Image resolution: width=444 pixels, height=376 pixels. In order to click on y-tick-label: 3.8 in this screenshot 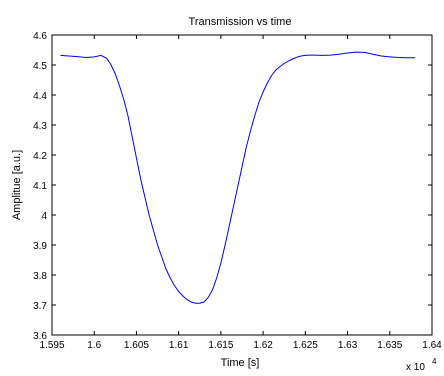, I will do `click(40, 276)`.